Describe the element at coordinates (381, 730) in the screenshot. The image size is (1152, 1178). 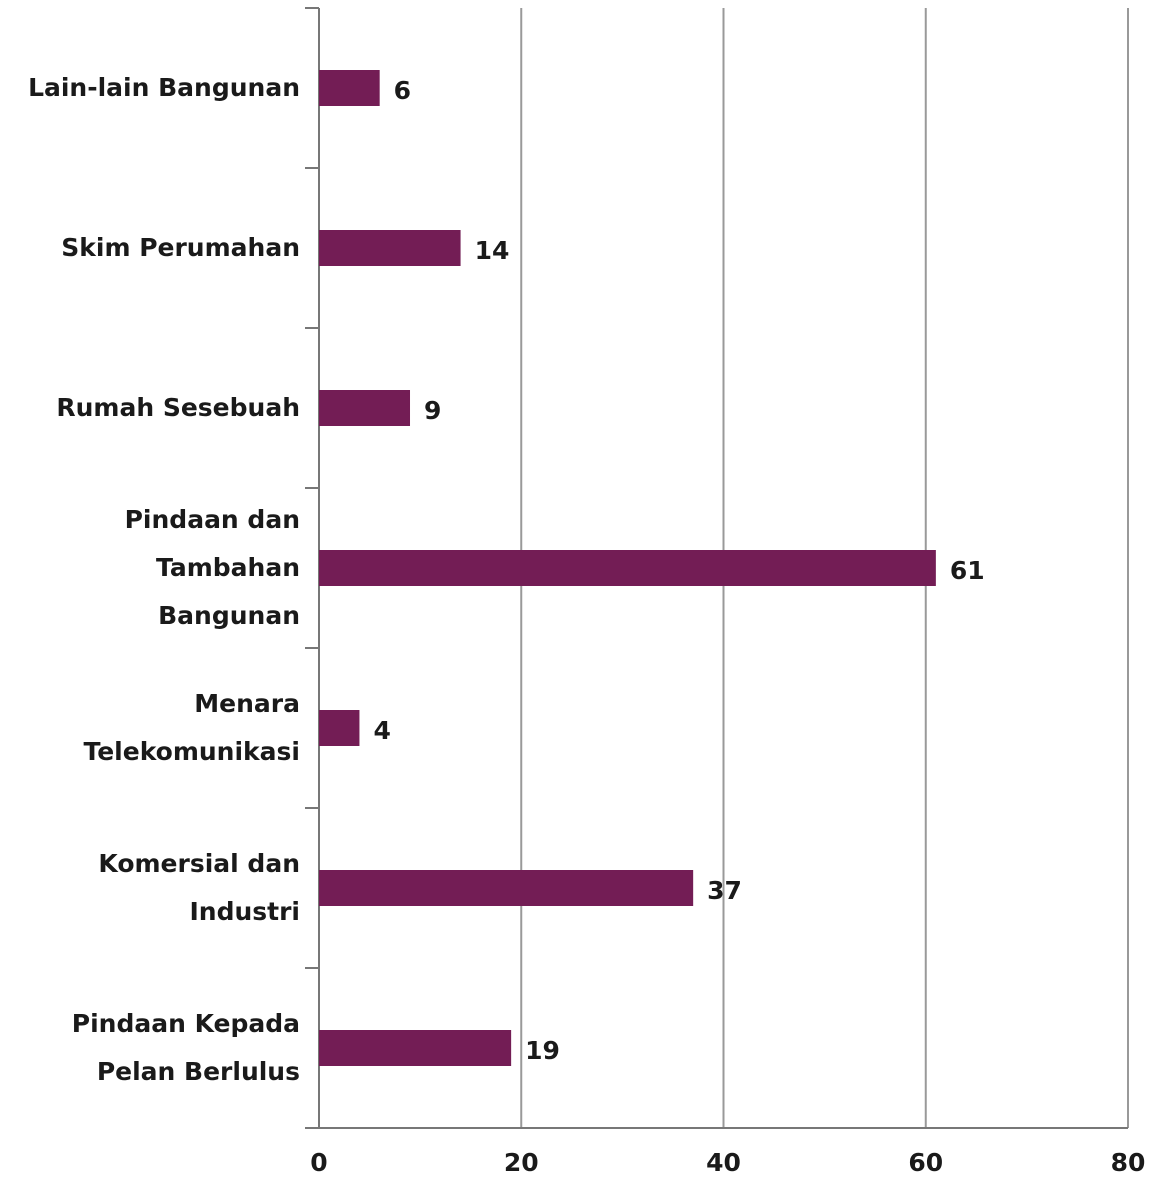
I see `data-label: 4` at that location.